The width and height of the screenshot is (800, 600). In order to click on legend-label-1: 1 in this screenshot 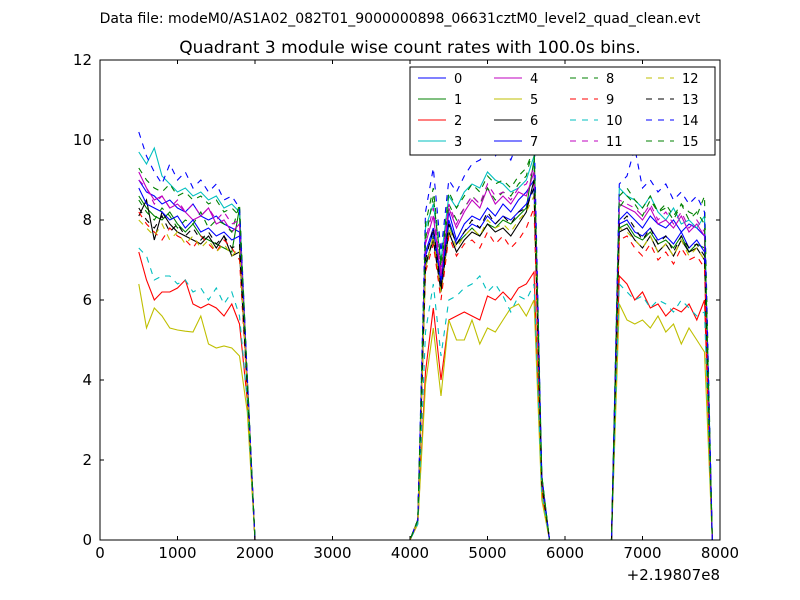, I will do `click(458, 100)`.